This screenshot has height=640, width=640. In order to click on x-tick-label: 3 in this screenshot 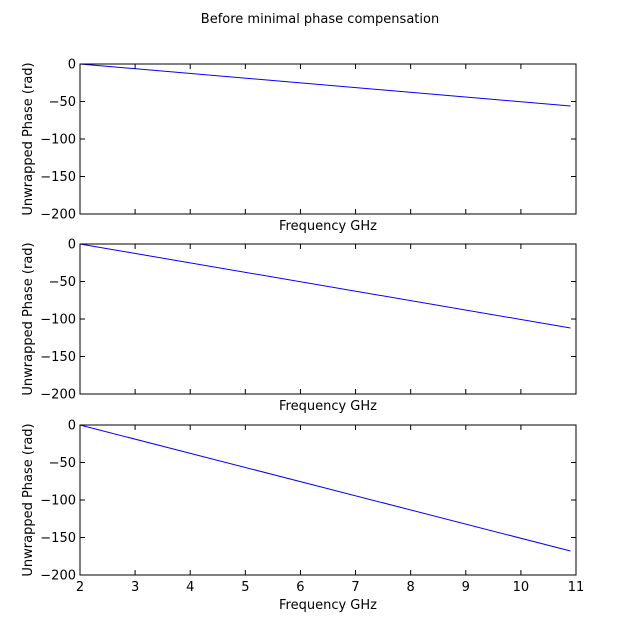, I will do `click(135, 587)`.